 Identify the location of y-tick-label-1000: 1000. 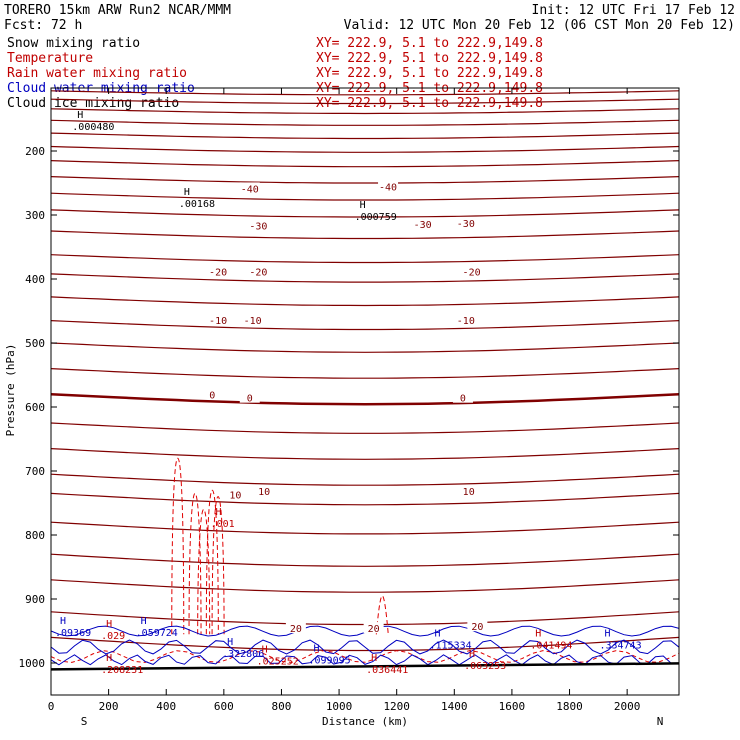
(32, 663).